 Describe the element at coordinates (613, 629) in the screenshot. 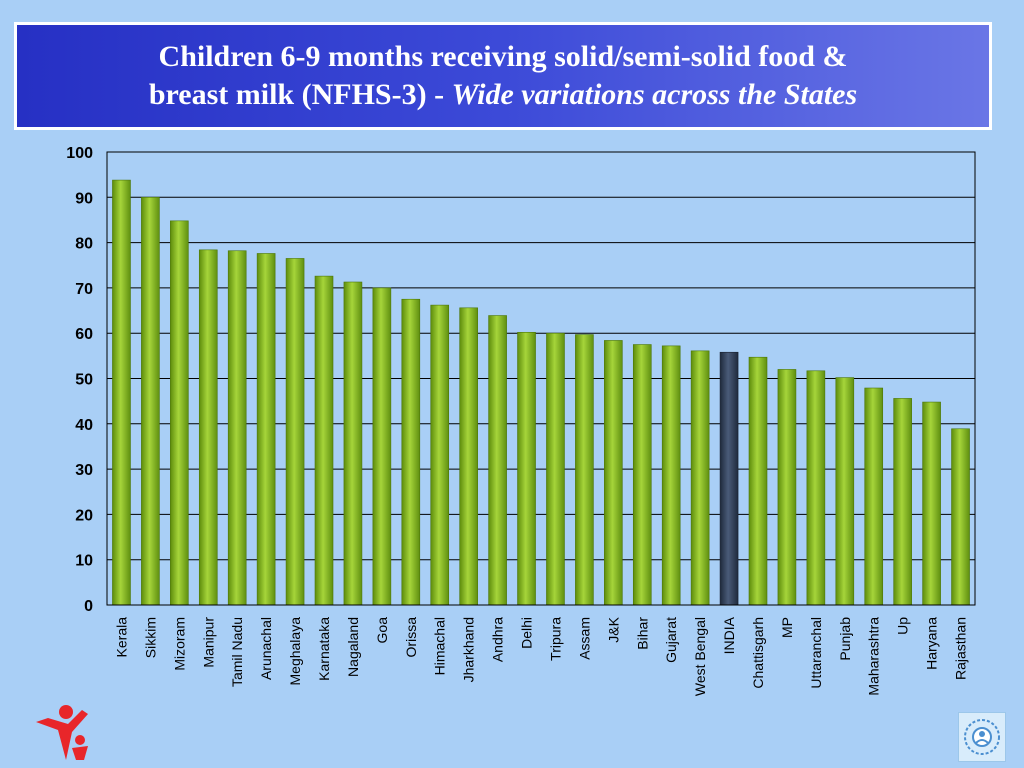

I see `x-tick-label: J&K` at that location.